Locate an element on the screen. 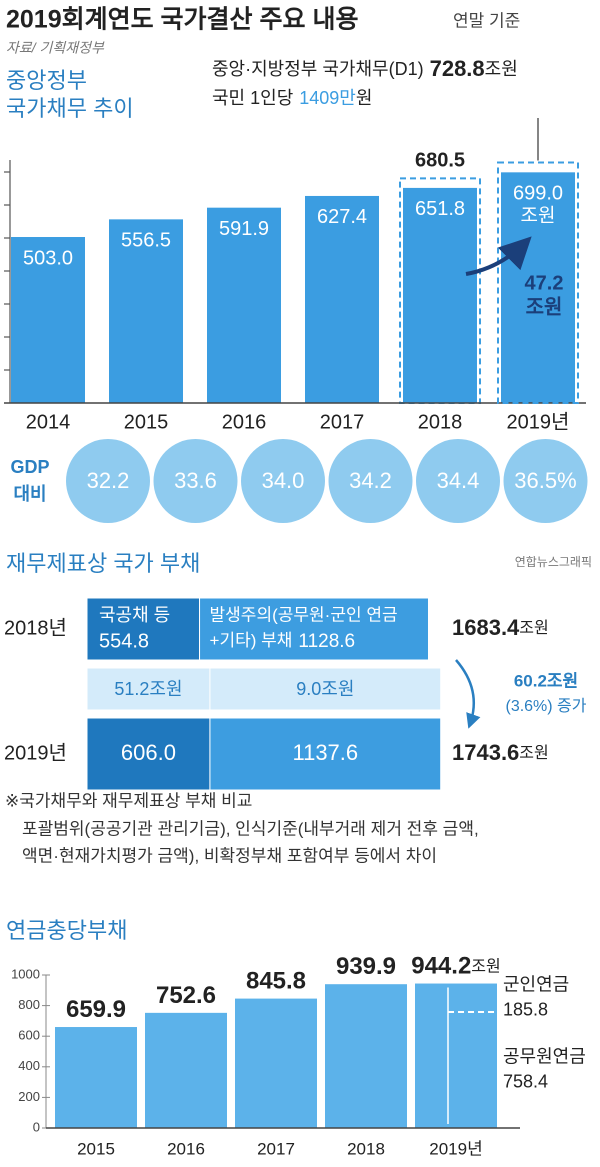 The image size is (600, 1167). total-value: 1683.4 is located at coordinates (486, 627).